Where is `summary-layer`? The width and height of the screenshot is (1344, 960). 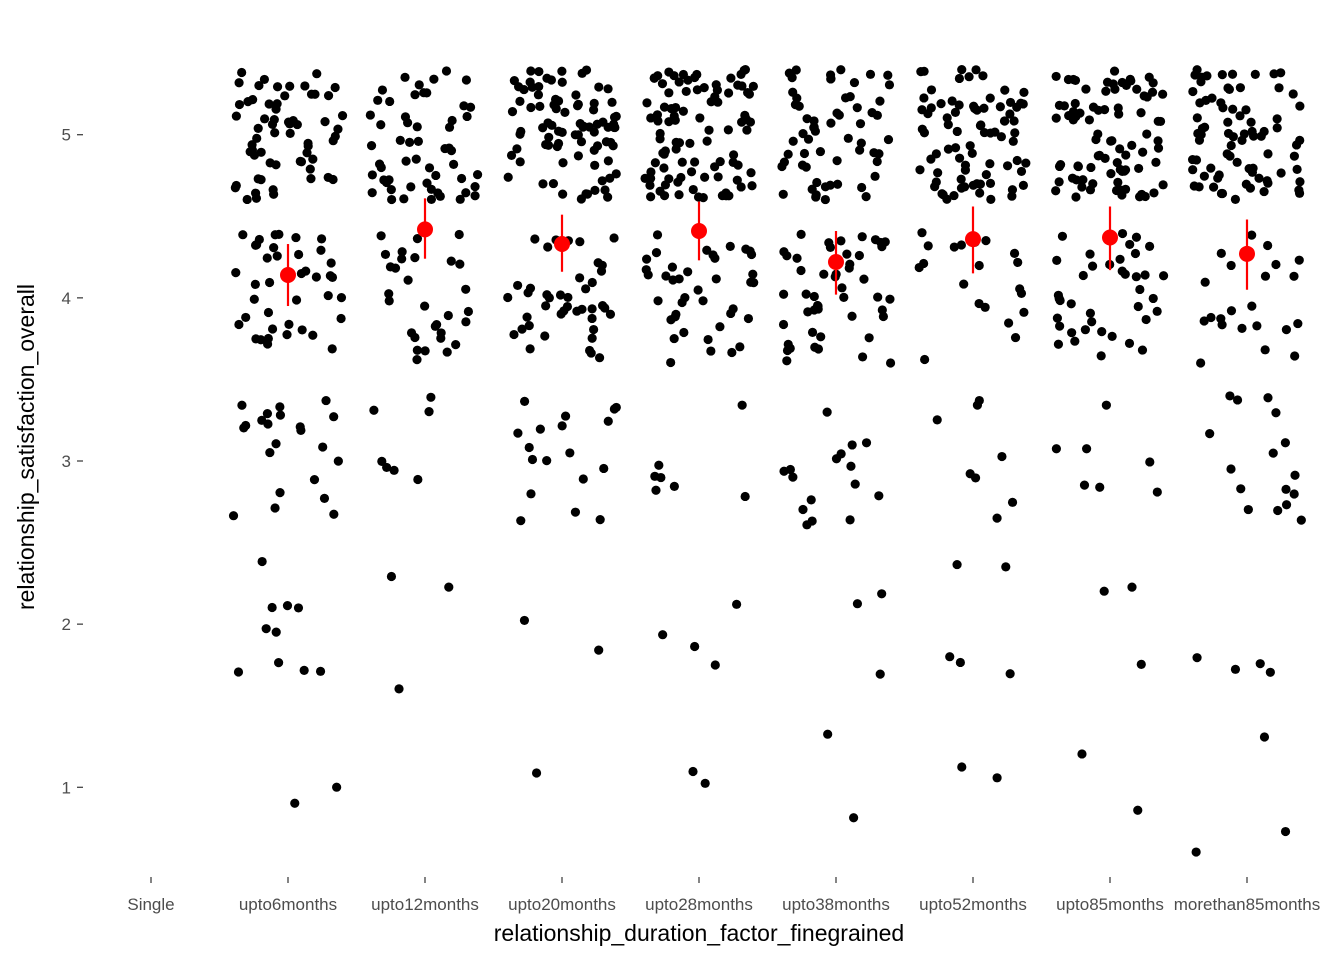
summary-layer is located at coordinates (767, 252).